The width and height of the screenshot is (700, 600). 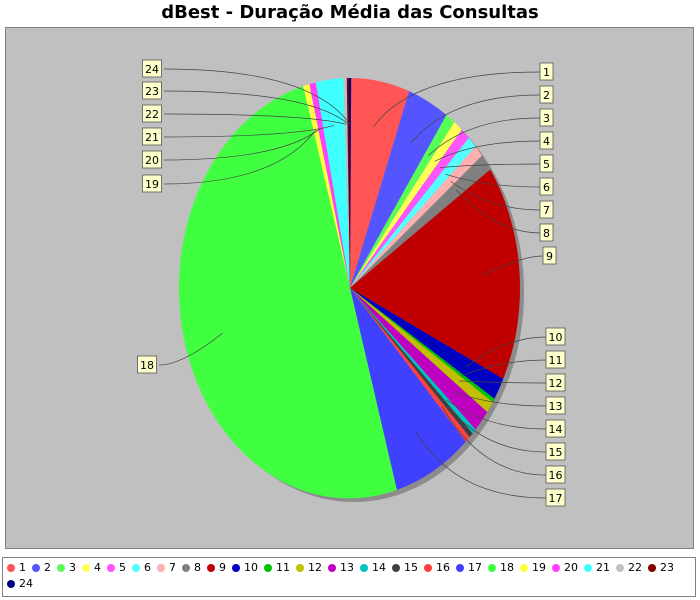 I want to click on legend-item-21: 21, so click(x=597, y=568).